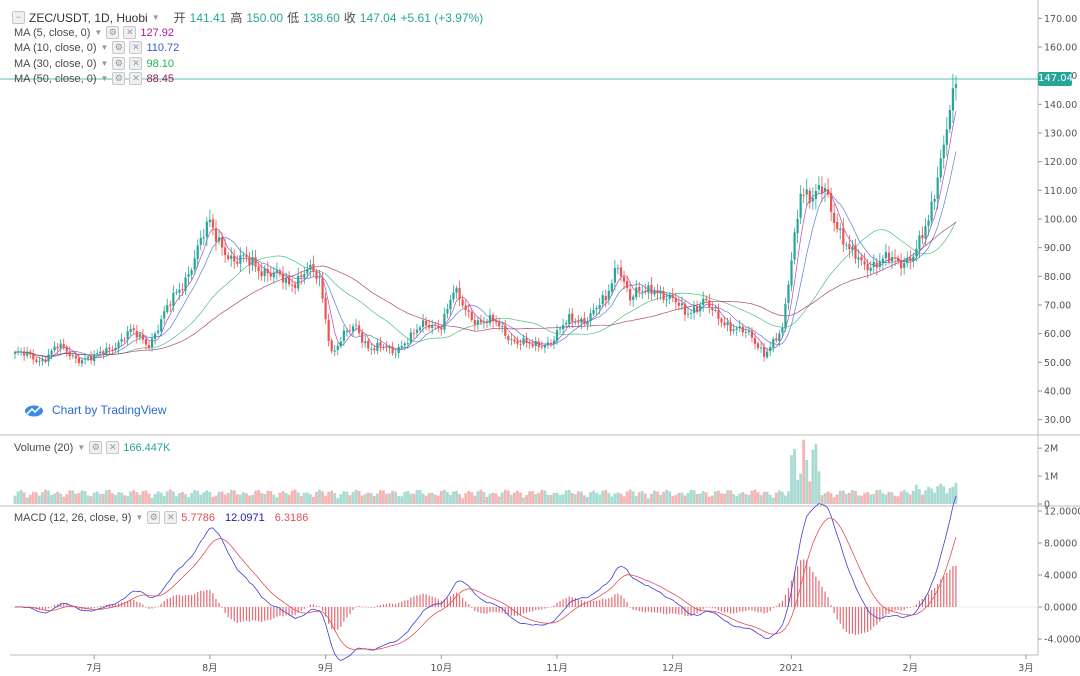  What do you see at coordinates (94, 78) in the screenshot?
I see `ma-legend-50: MA (50, close, 0) ▼ ⚙ ✕ 88.45` at bounding box center [94, 78].